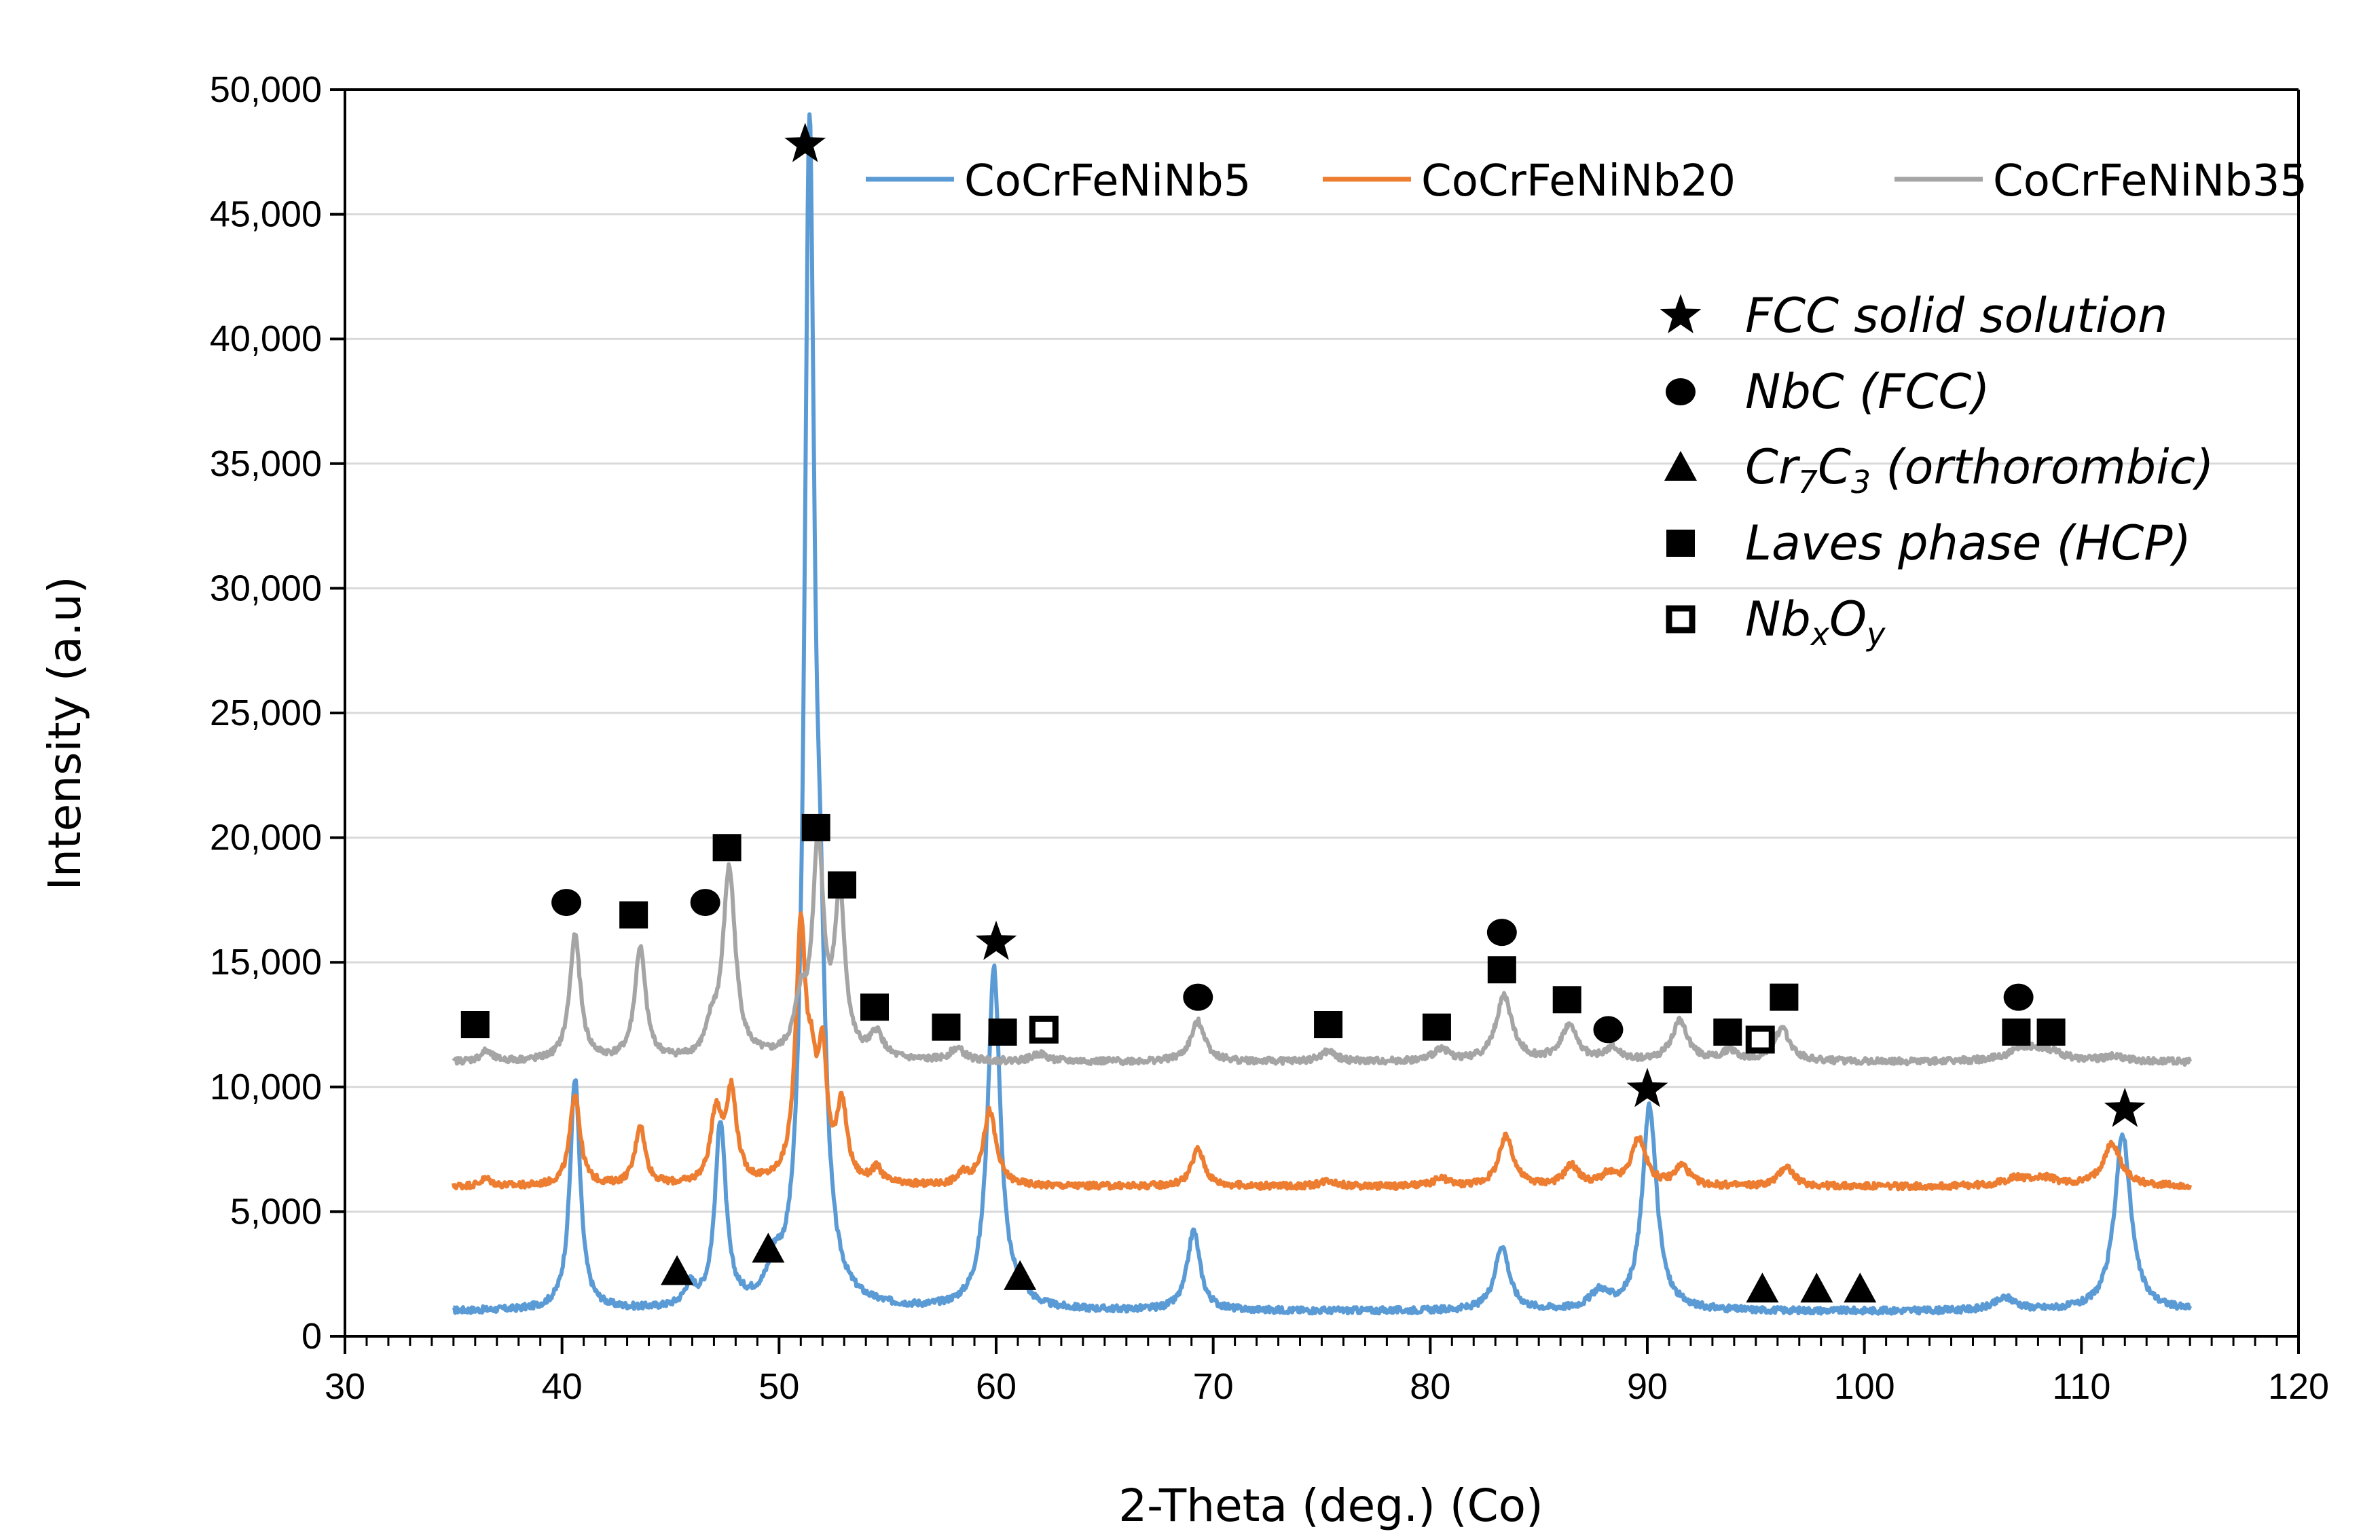 The width and height of the screenshot is (2380, 1540). Describe the element at coordinates (266, 463) in the screenshot. I see `y-tick-label: 35,000` at that location.